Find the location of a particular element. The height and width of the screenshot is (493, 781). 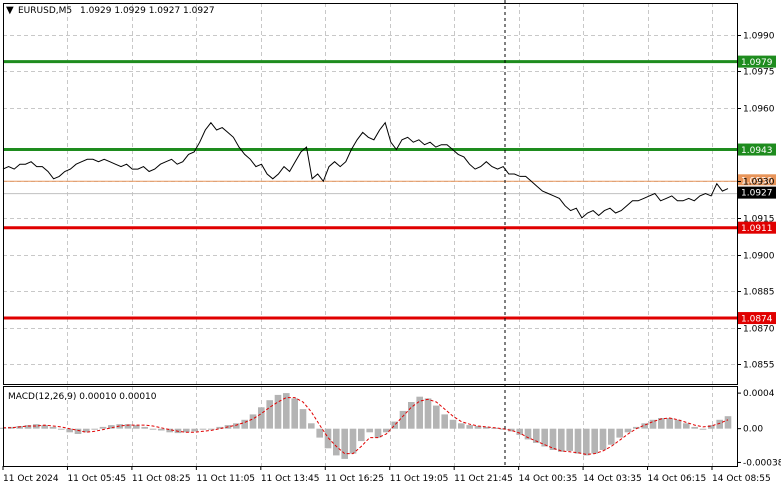

symbol-label: EURUSD,M5 is located at coordinates (45, 11).